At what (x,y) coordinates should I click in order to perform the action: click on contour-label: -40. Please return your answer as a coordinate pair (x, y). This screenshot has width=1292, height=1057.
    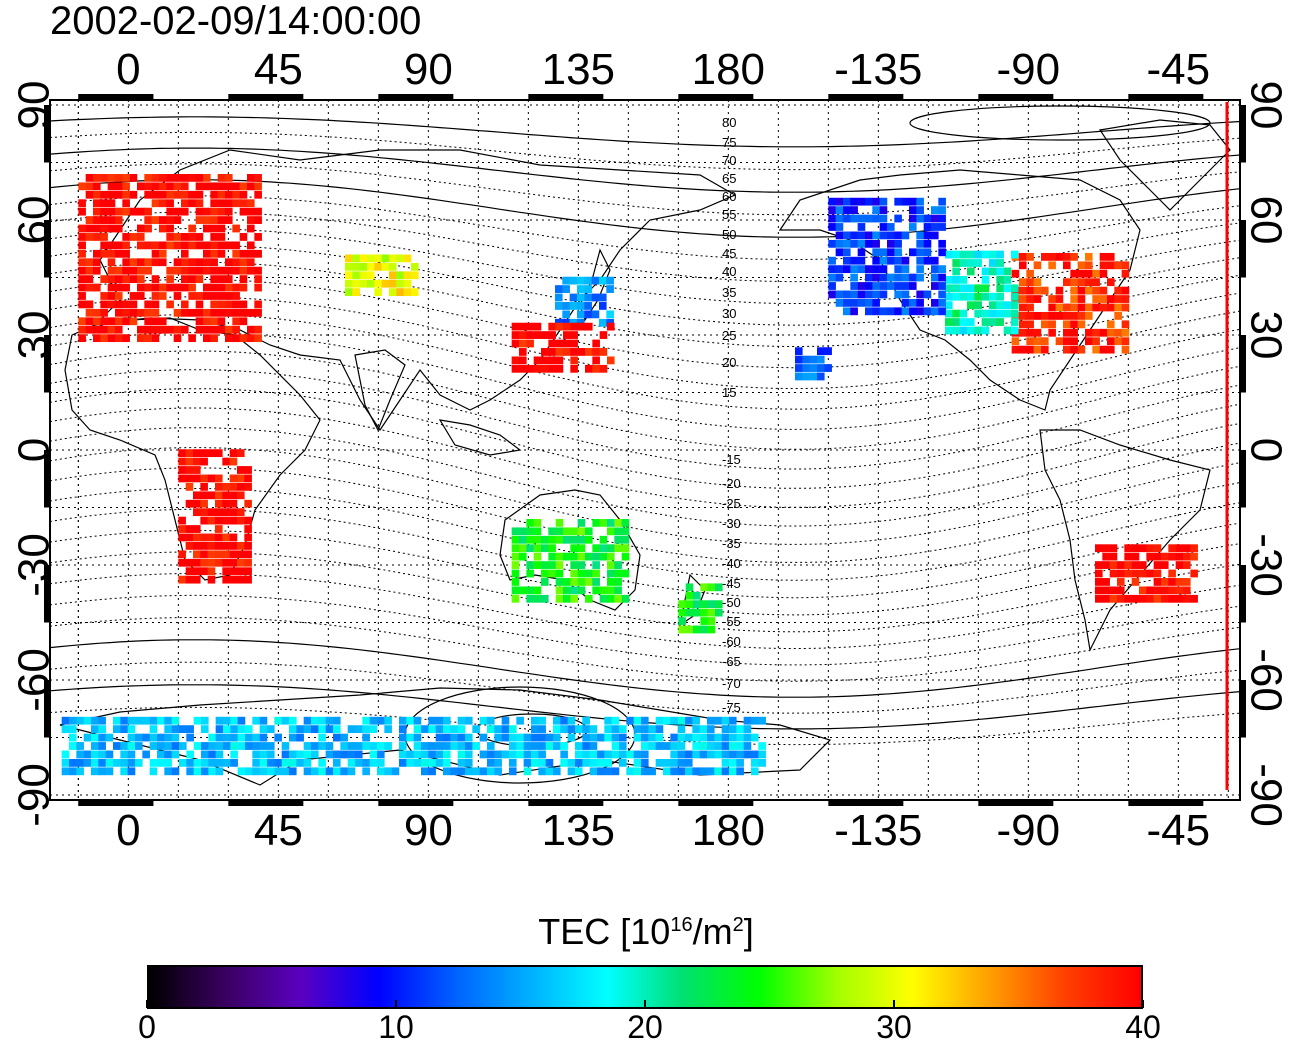
    Looking at the image, I should click on (731, 563).